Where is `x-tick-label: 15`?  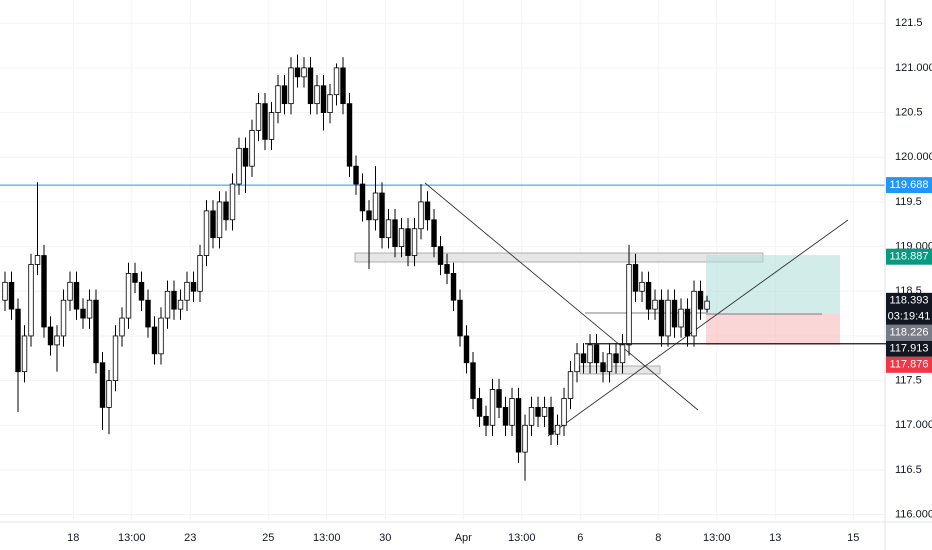
x-tick-label: 15 is located at coordinates (853, 538).